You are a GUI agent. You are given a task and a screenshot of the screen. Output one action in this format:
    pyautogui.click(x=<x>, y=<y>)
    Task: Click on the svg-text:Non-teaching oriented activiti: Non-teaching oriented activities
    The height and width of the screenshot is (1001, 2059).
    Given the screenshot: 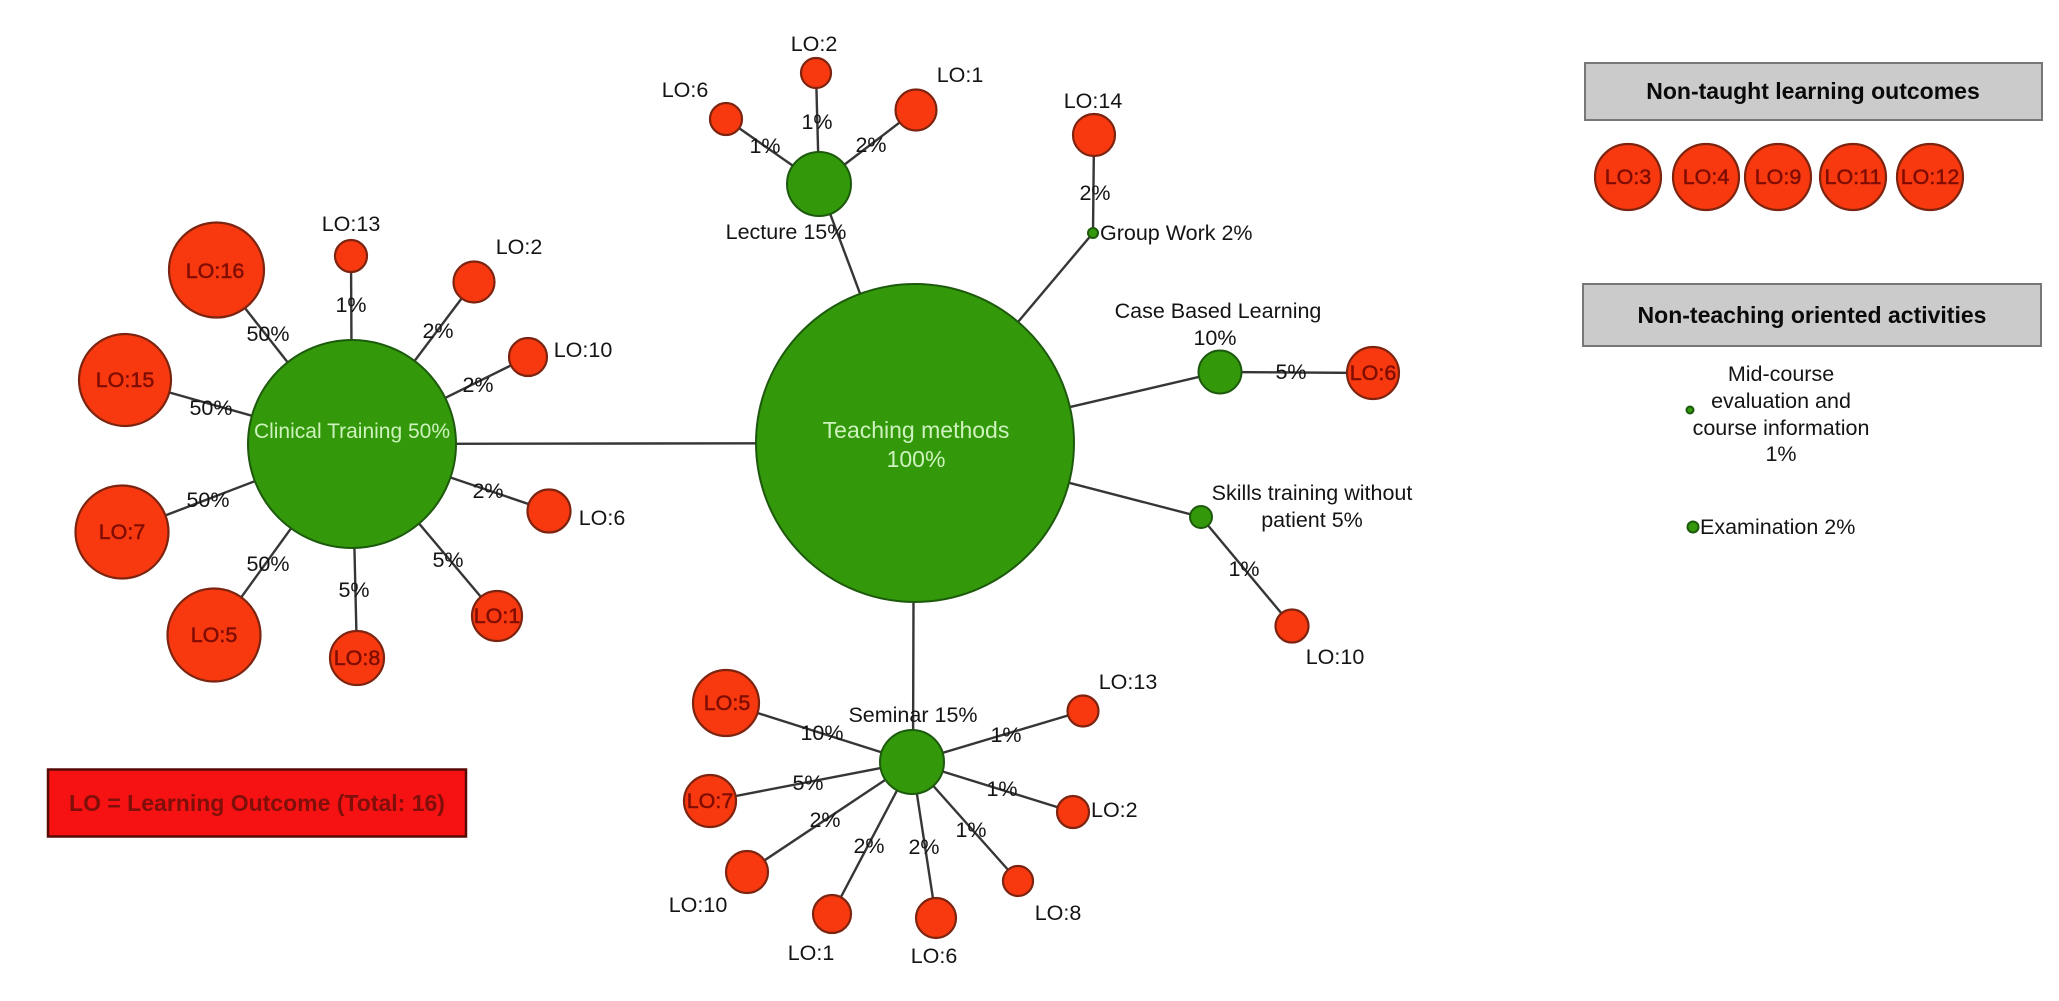 What is the action you would take?
    pyautogui.click(x=1812, y=315)
    